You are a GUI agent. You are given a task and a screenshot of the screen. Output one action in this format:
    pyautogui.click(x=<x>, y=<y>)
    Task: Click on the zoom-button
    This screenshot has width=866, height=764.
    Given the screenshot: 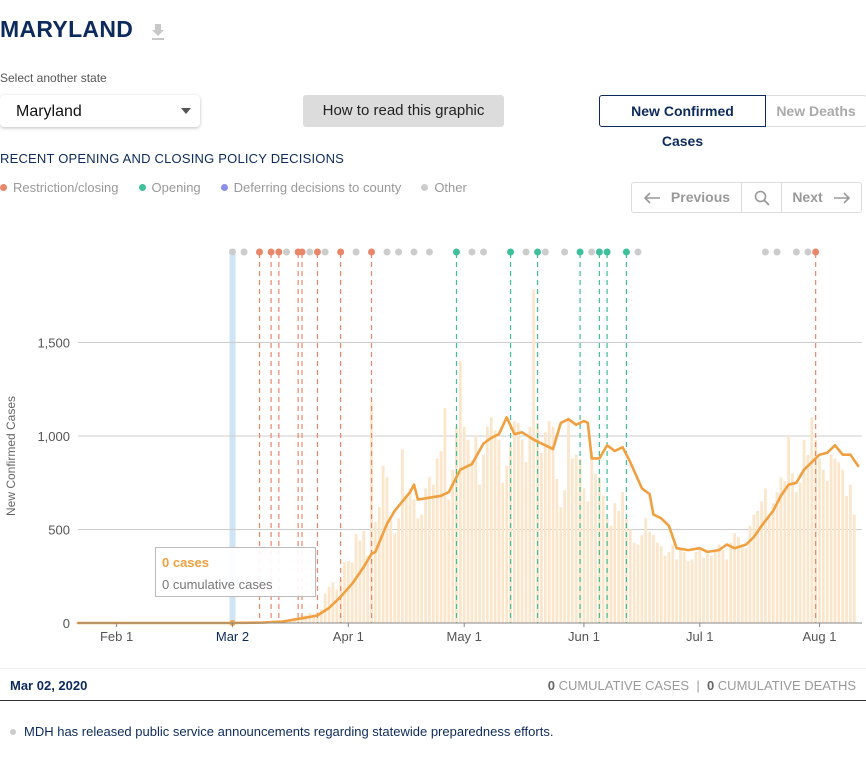 What is the action you would take?
    pyautogui.click(x=762, y=197)
    